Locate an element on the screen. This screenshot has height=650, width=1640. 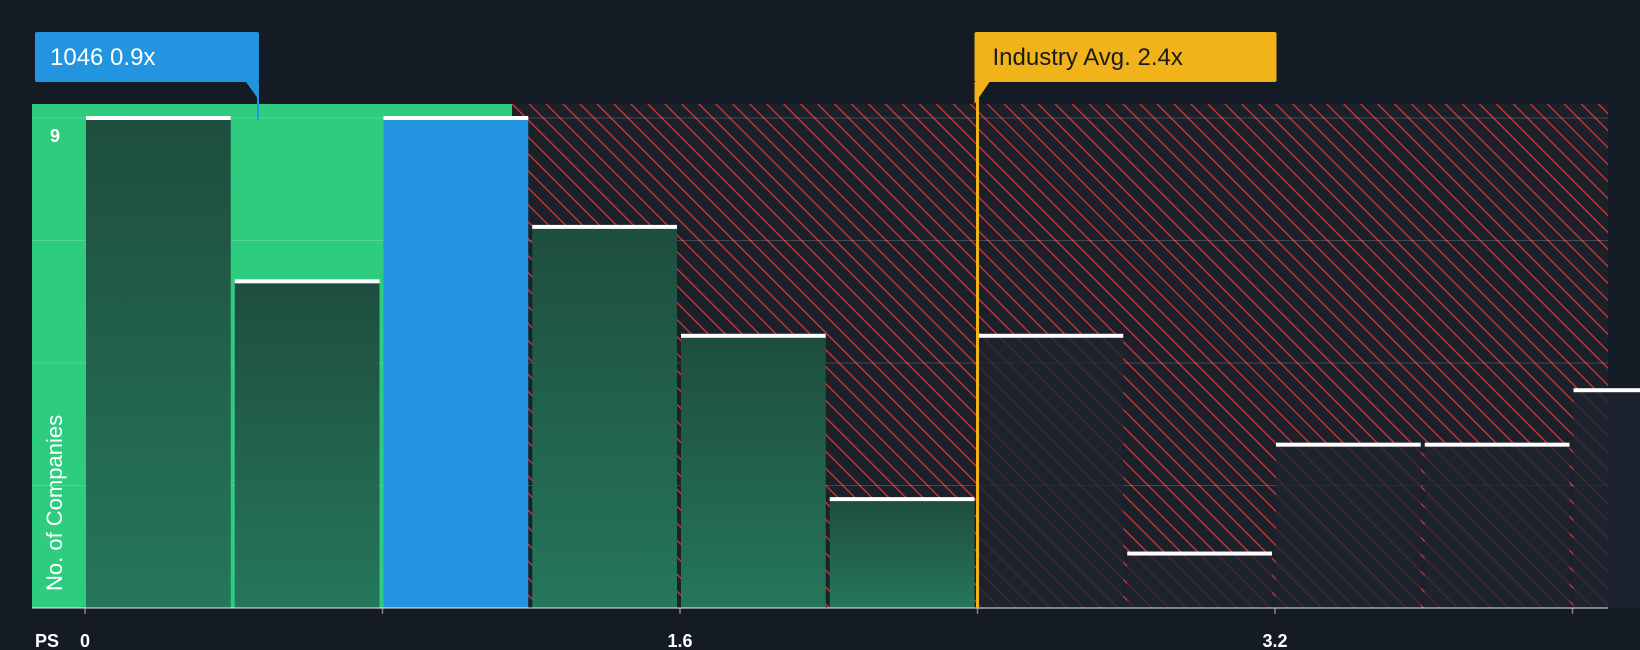
company-callout is located at coordinates (147, 57).